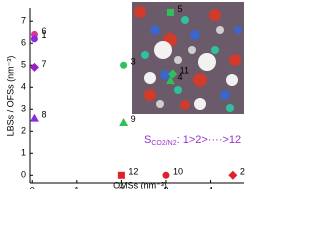  Describe the element at coordinates (121, 187) in the screenshot. I see `x-tick-label: 2` at that location.